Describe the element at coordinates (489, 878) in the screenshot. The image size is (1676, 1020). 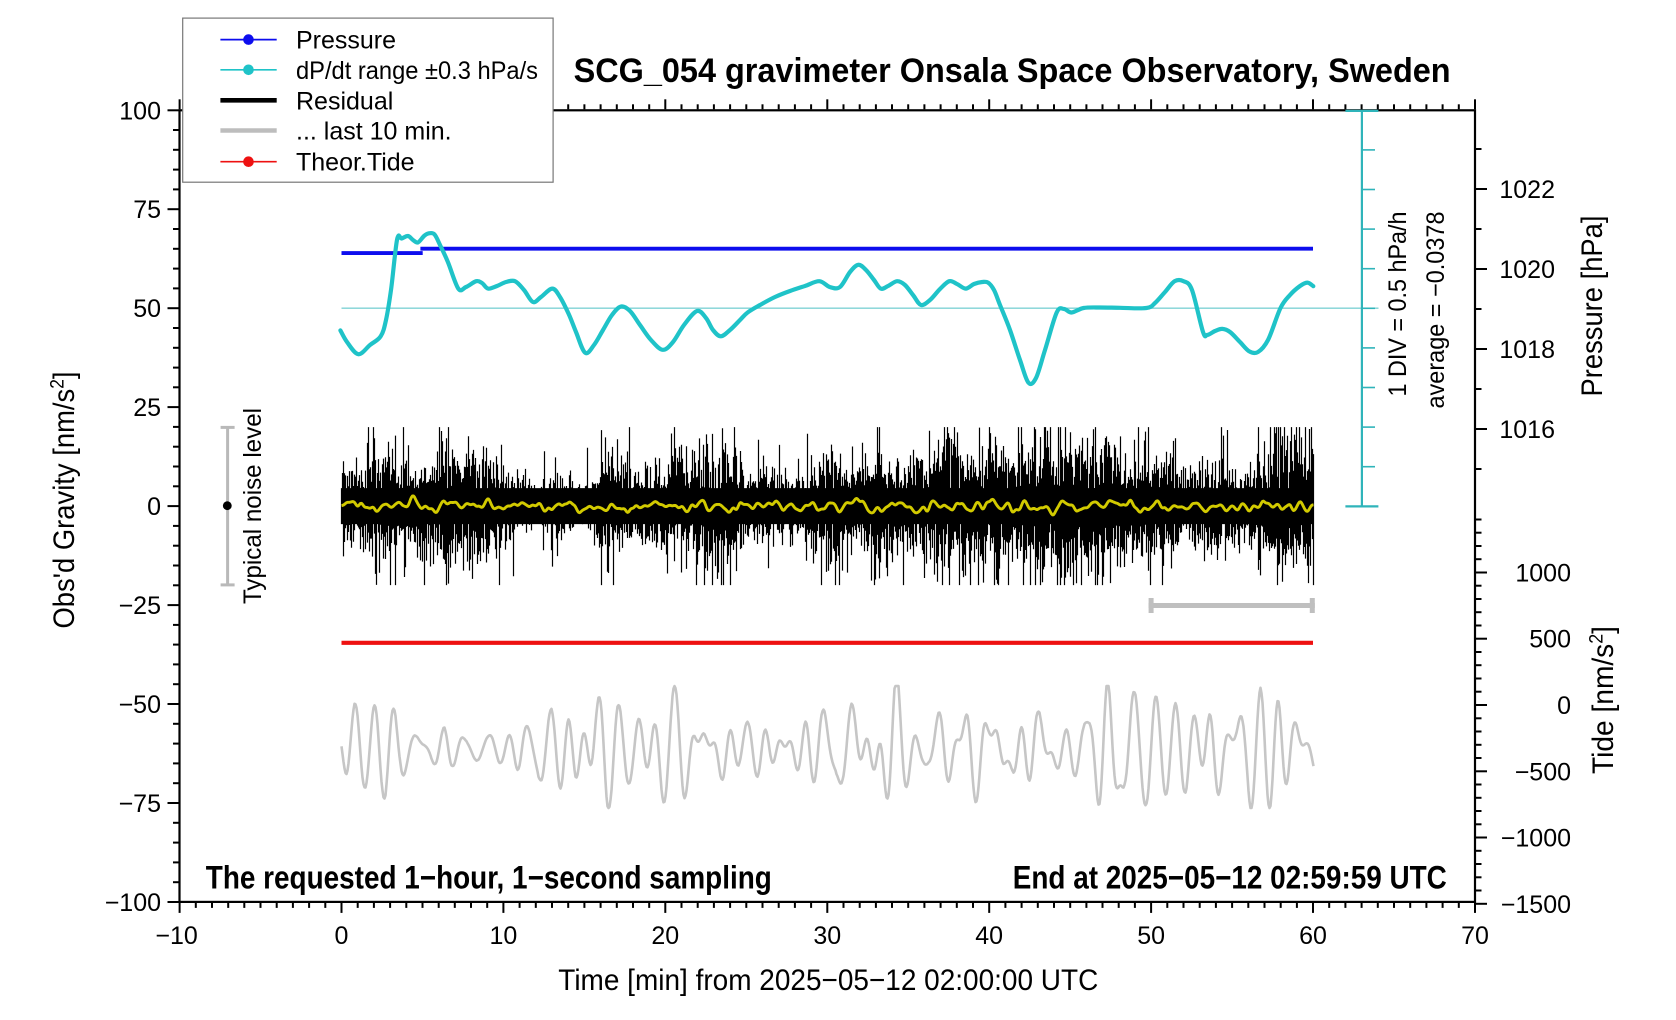
I see `svg-text:The requested 1−hour, 1−second: The requested 1−hour, 1−second sampling` at that location.